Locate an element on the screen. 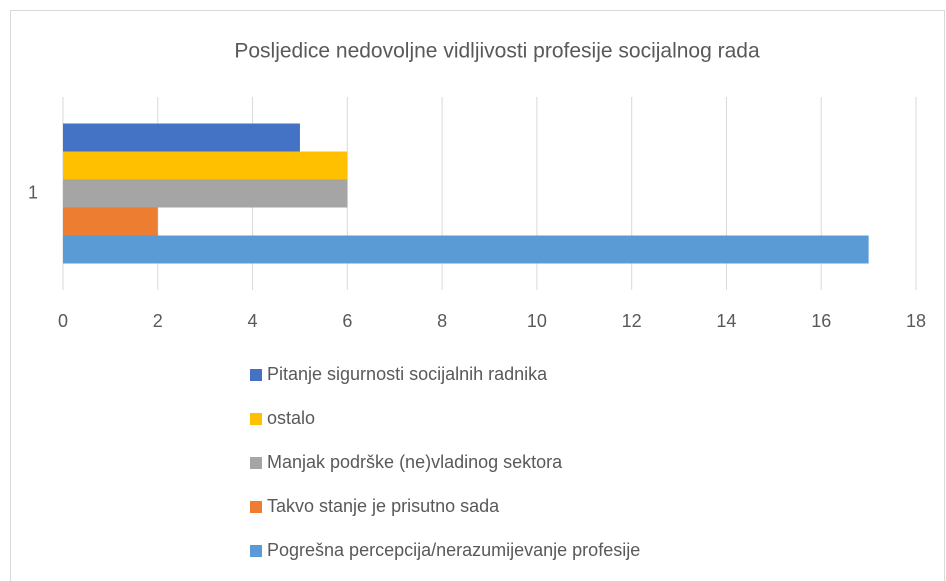 The width and height of the screenshot is (946, 581). x-tick-label: 0 is located at coordinates (63, 321).